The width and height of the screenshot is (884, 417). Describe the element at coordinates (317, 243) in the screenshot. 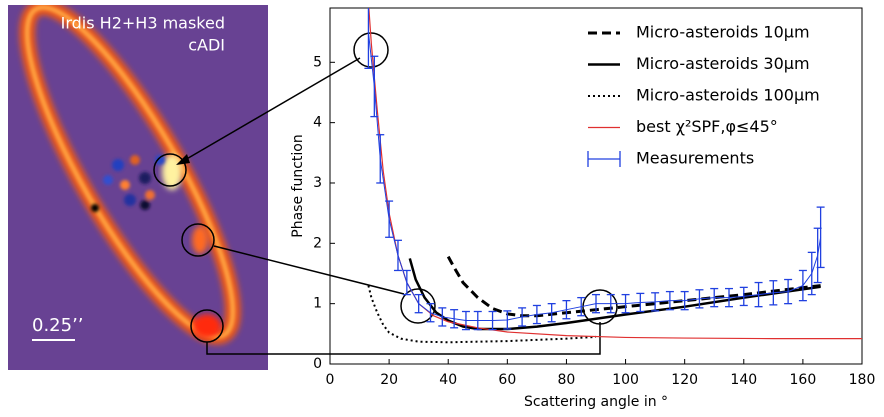

I see `y-tick-label: 2` at that location.